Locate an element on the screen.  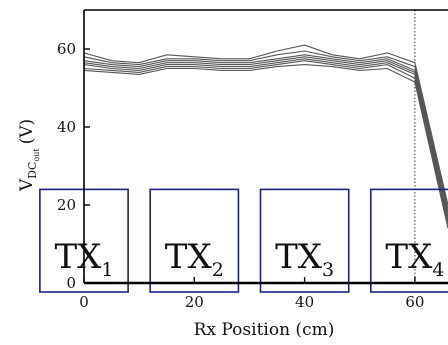
tx-label-1: TX1 is located at coordinates (84, 259).